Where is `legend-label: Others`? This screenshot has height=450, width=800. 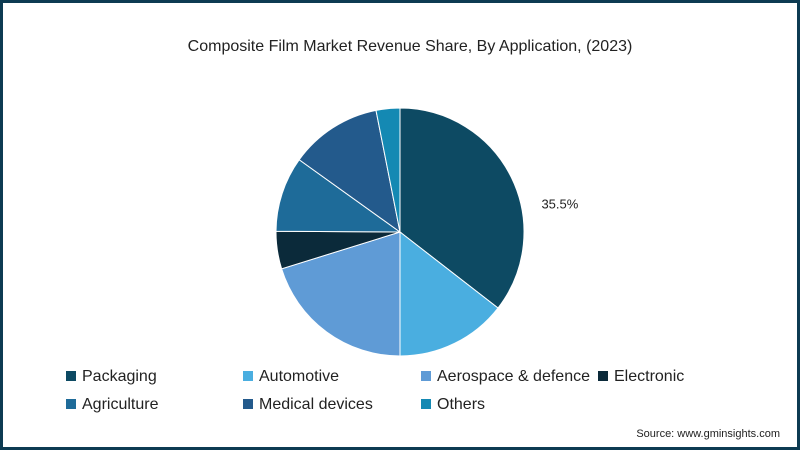
legend-label: Others is located at coordinates (461, 404).